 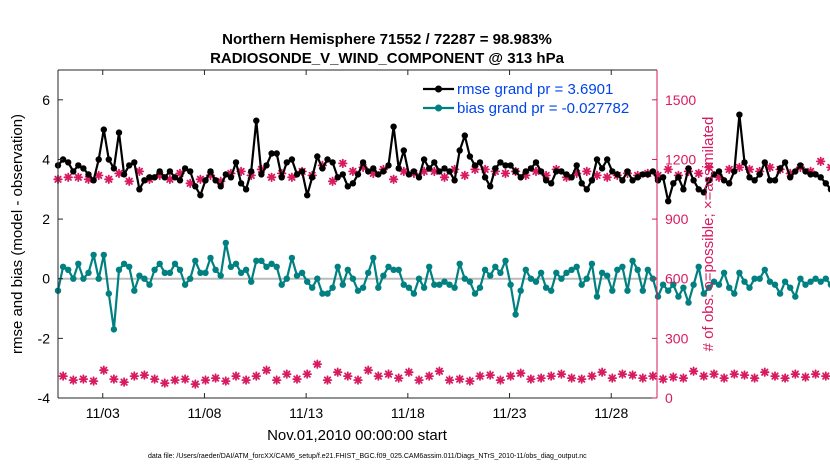 What do you see at coordinates (708, 234) in the screenshot?
I see `y-axis-label-right: # of obs: o=possible; ×=assimilated` at bounding box center [708, 234].